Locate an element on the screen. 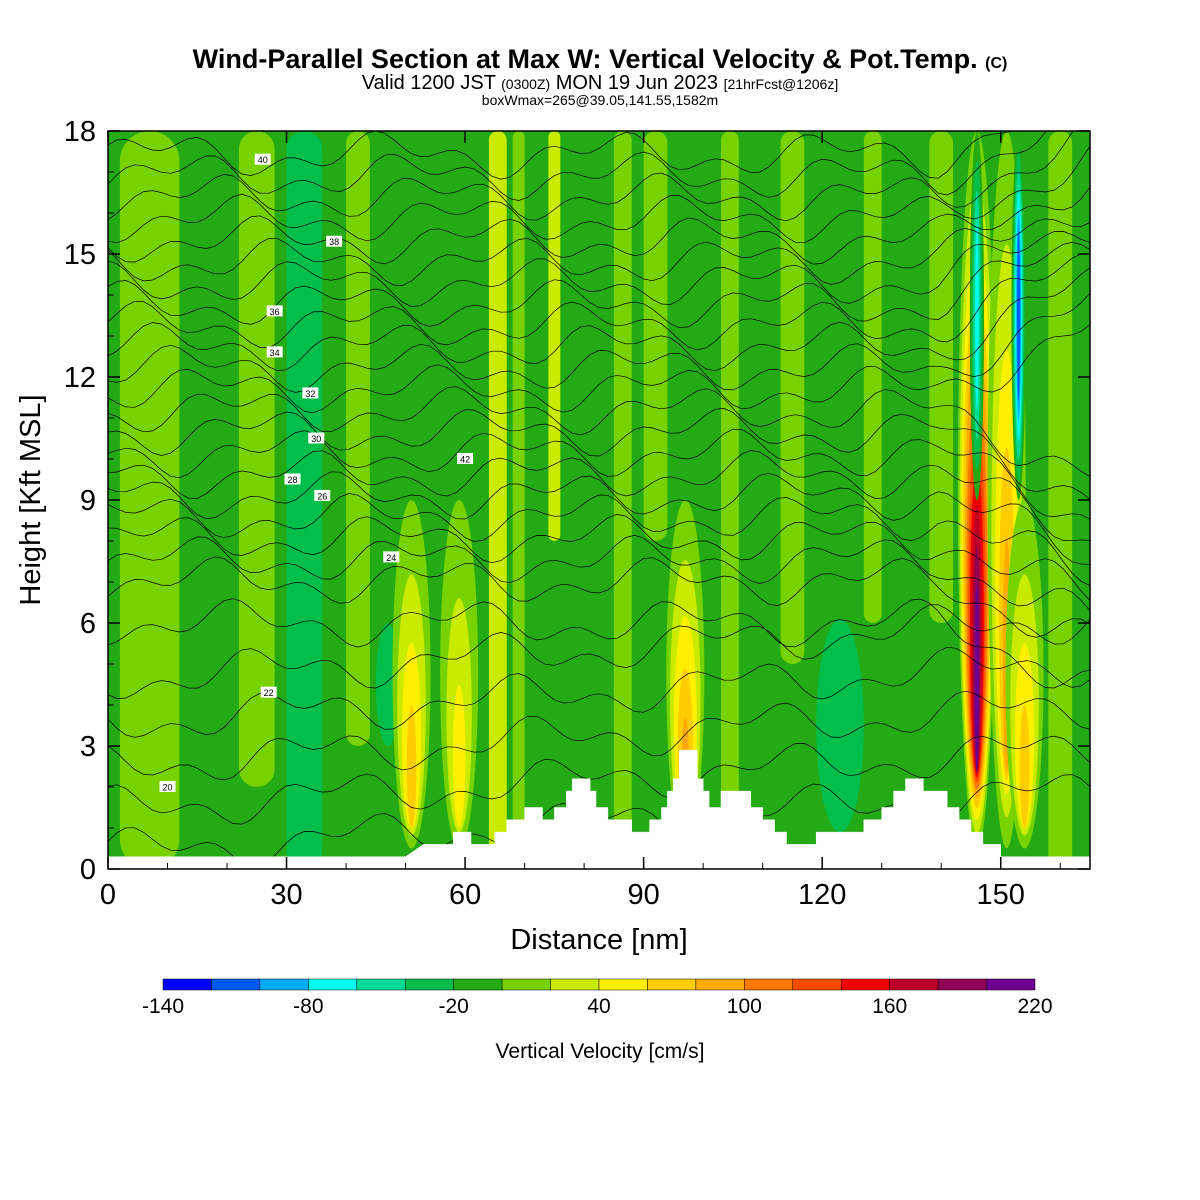  contour-label-text: 22 is located at coordinates (269, 693).